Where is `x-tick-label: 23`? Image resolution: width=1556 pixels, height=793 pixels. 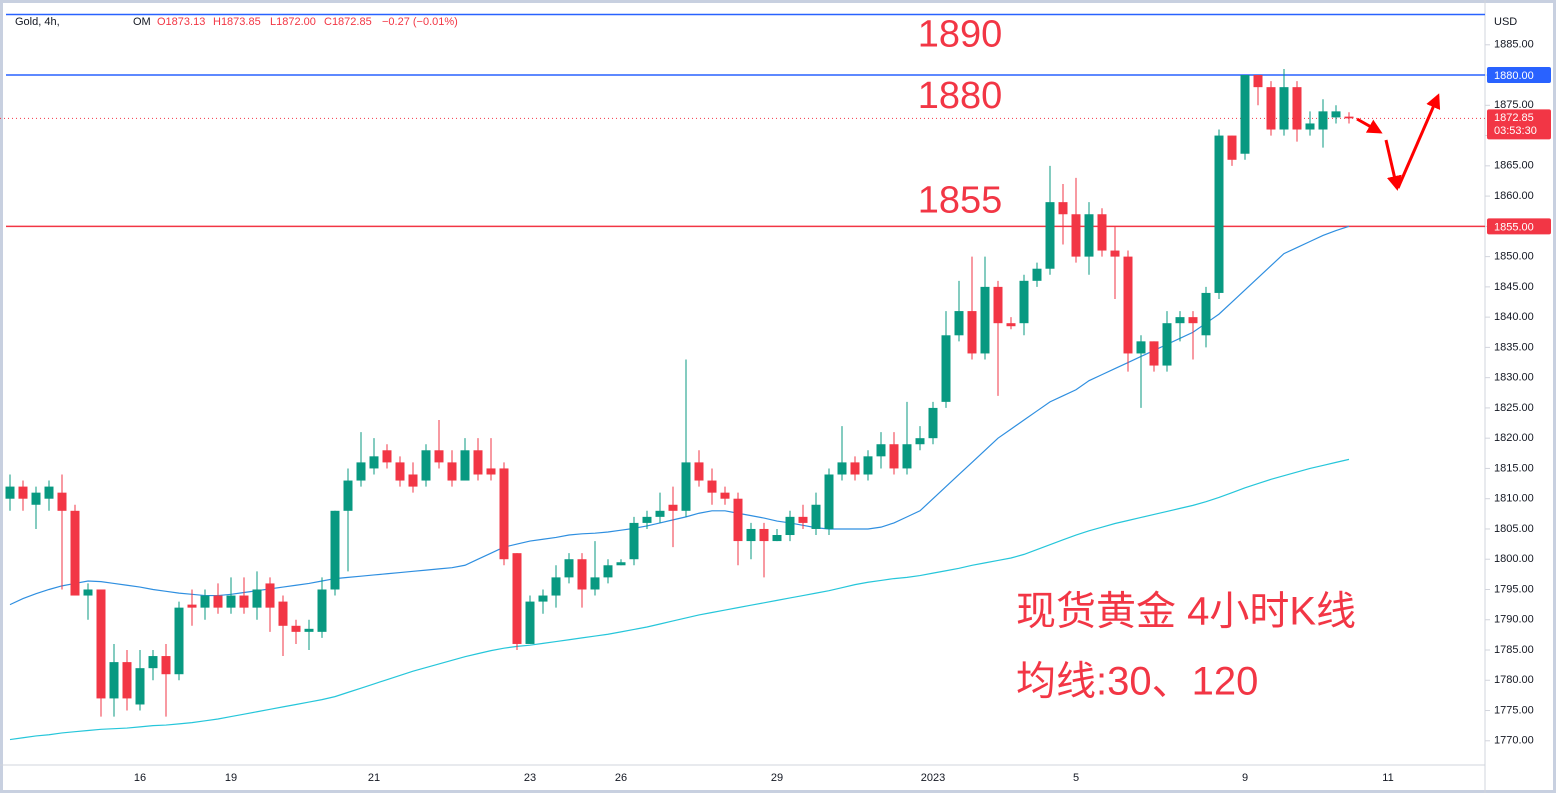 x-tick-label: 23 is located at coordinates (530, 778).